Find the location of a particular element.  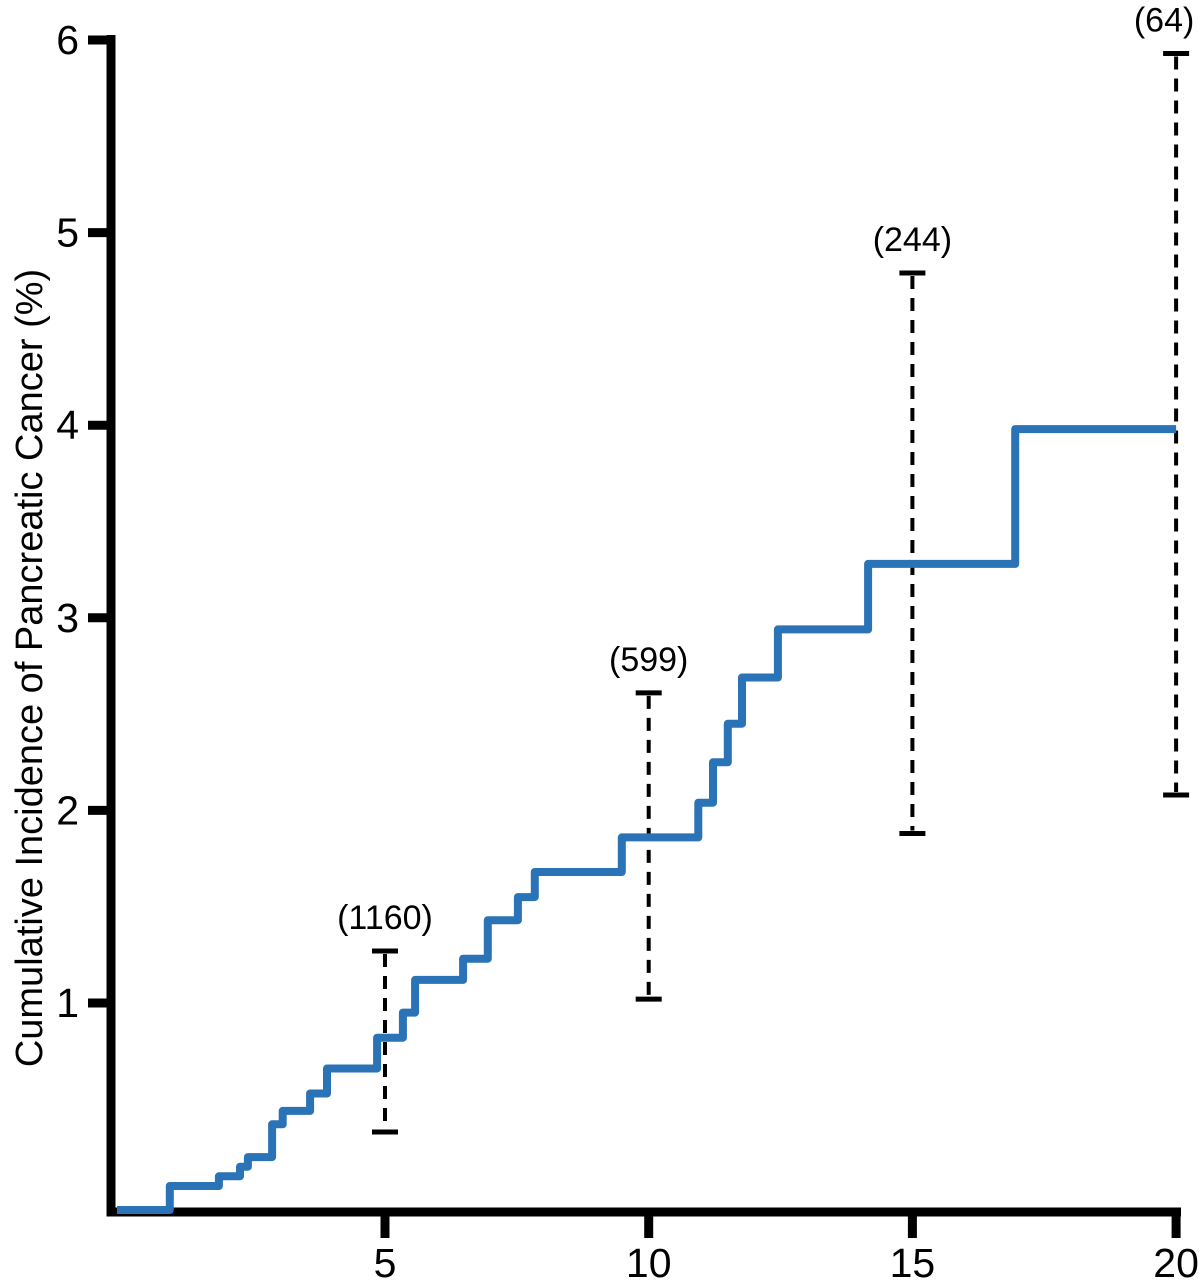

y-tick-label: 1 is located at coordinates (67, 1003).